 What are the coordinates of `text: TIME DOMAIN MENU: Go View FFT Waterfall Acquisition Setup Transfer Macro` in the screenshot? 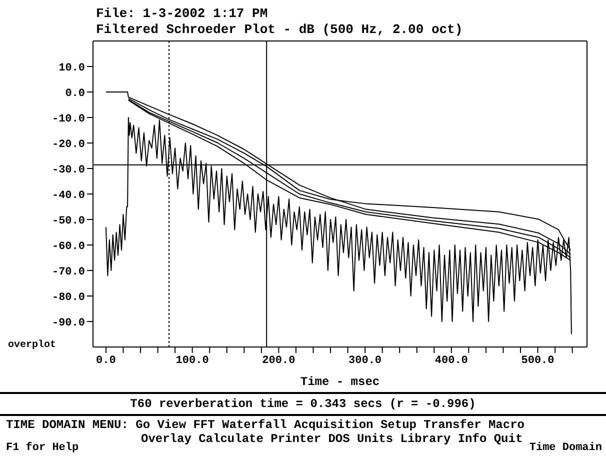 It's located at (265, 425).